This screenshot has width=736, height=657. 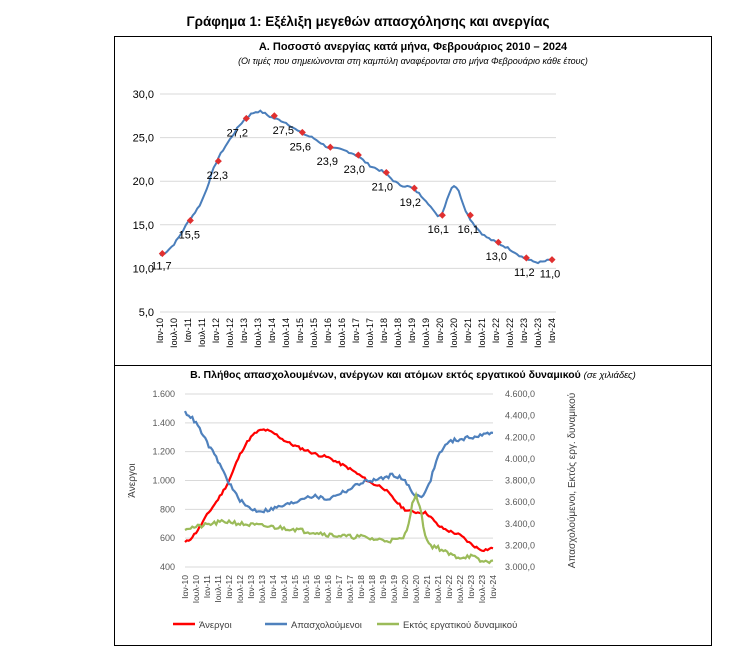 What do you see at coordinates (215, 625) in the screenshot?
I see `legend-label: Άνεργοι` at bounding box center [215, 625].